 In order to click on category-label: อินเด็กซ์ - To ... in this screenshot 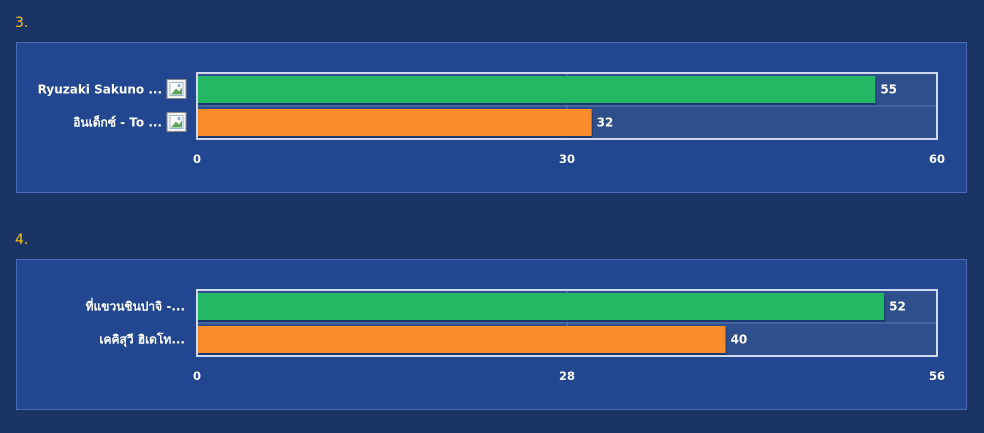, I will do `click(117, 122)`.